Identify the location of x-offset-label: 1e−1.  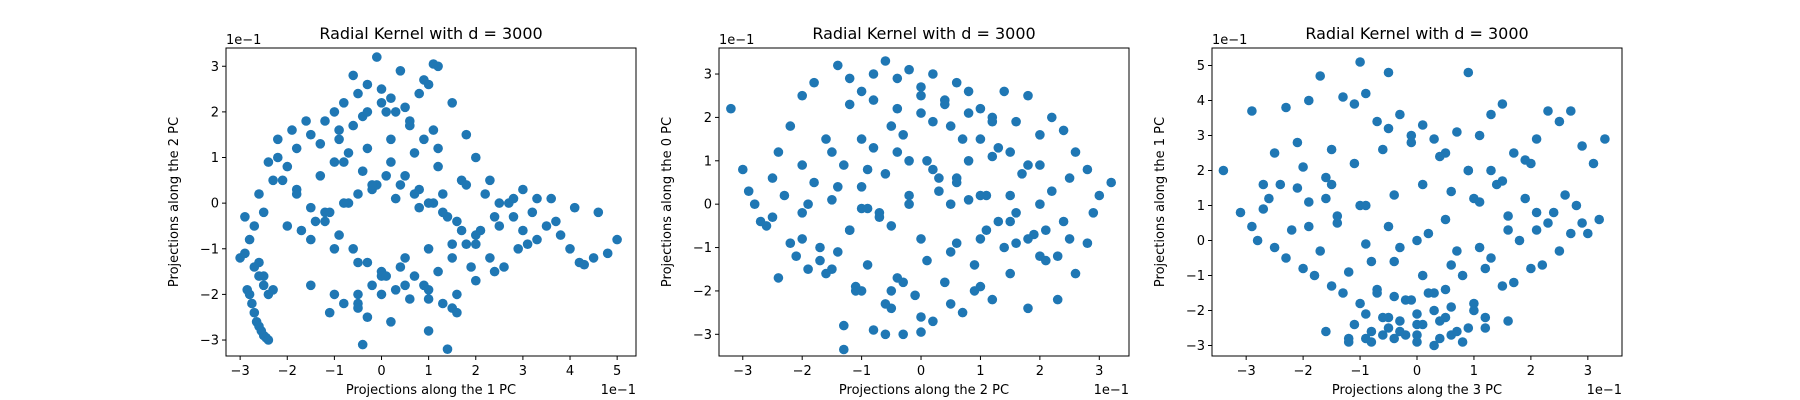
(1111, 390).